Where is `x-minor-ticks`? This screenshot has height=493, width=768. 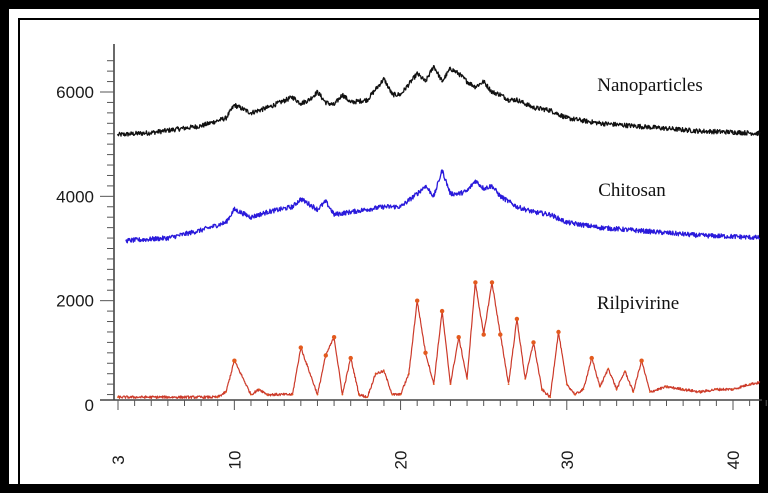 x-minor-ticks is located at coordinates (442, 405).